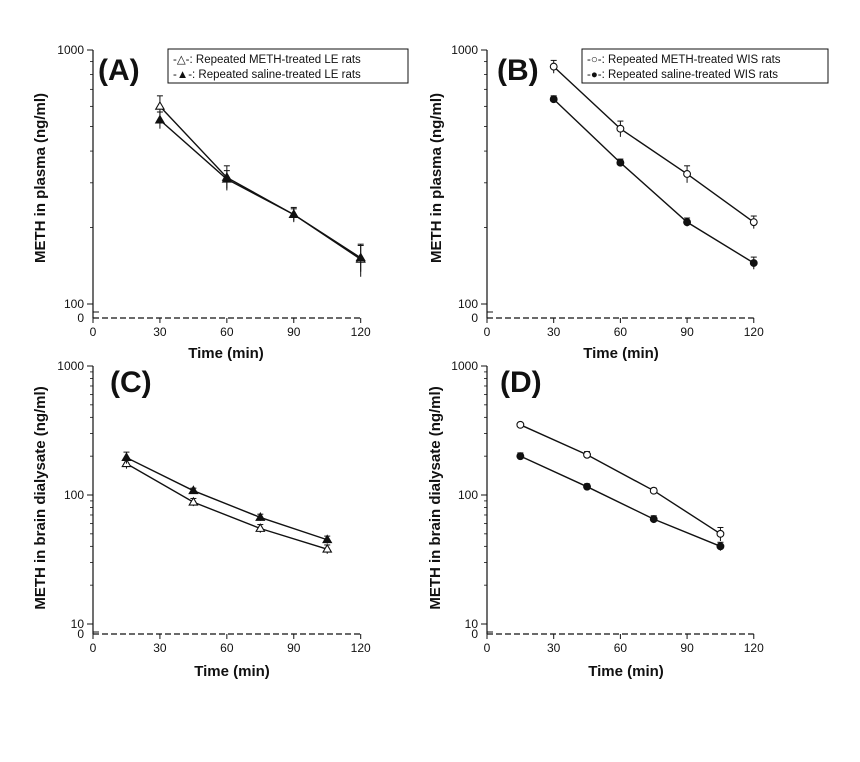 The height and width of the screenshot is (762, 860). What do you see at coordinates (40, 178) in the screenshot?
I see `panel-a-y-axis-label: METH in plasma (ng/ml)` at bounding box center [40, 178].